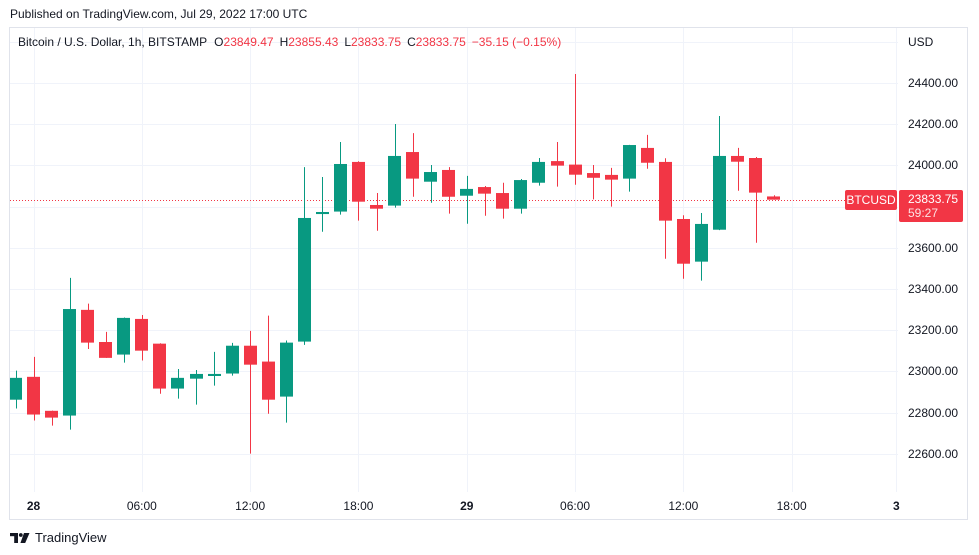 This screenshot has height=555, width=979. Describe the element at coordinates (141, 506) in the screenshot. I see `time-axis-label: 06:00` at that location.